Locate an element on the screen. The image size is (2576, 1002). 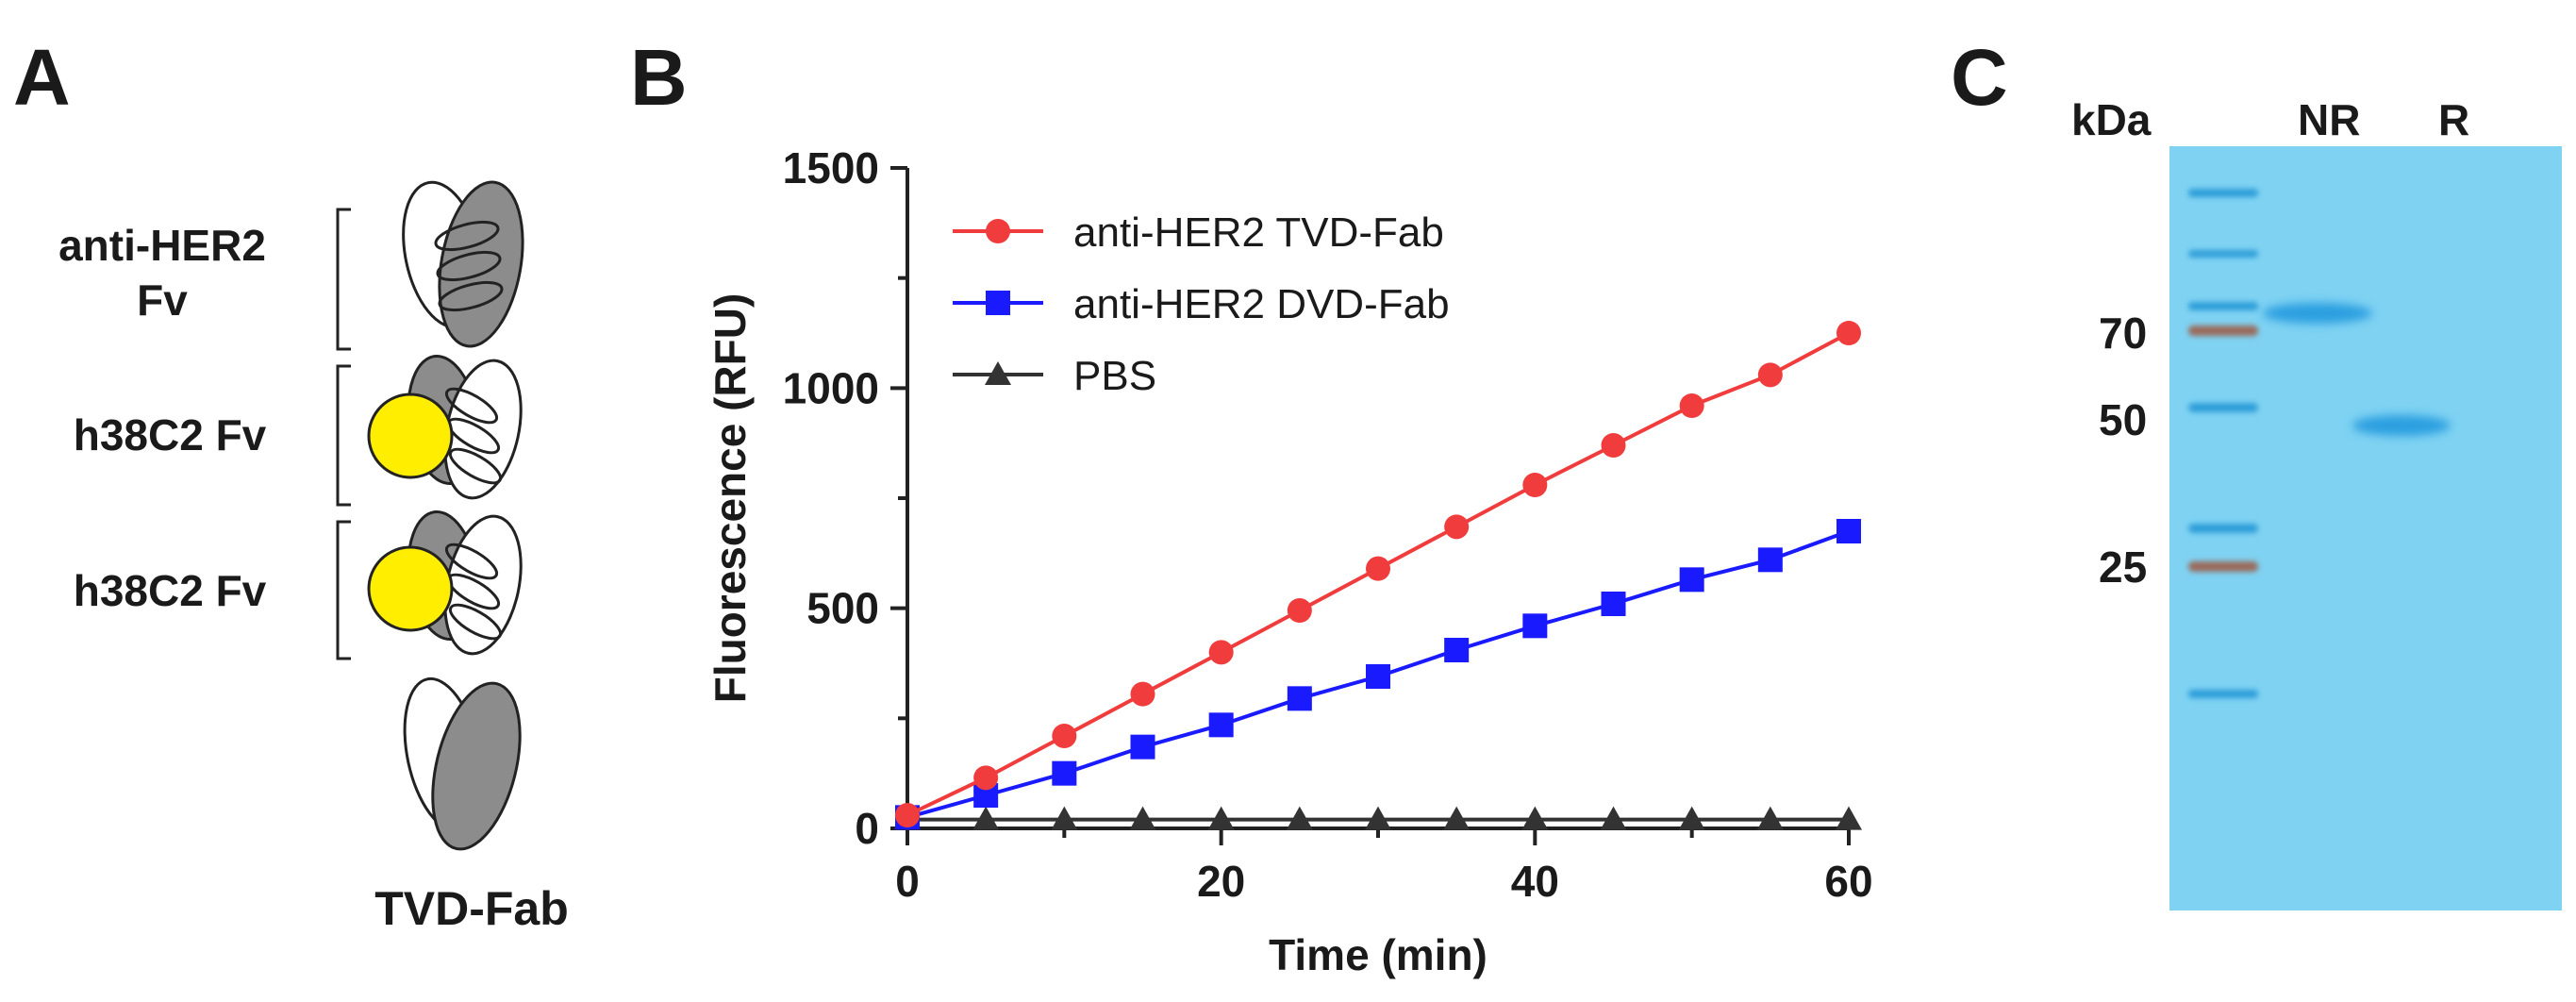
anti-her2-label-line2: Fv is located at coordinates (162, 300).